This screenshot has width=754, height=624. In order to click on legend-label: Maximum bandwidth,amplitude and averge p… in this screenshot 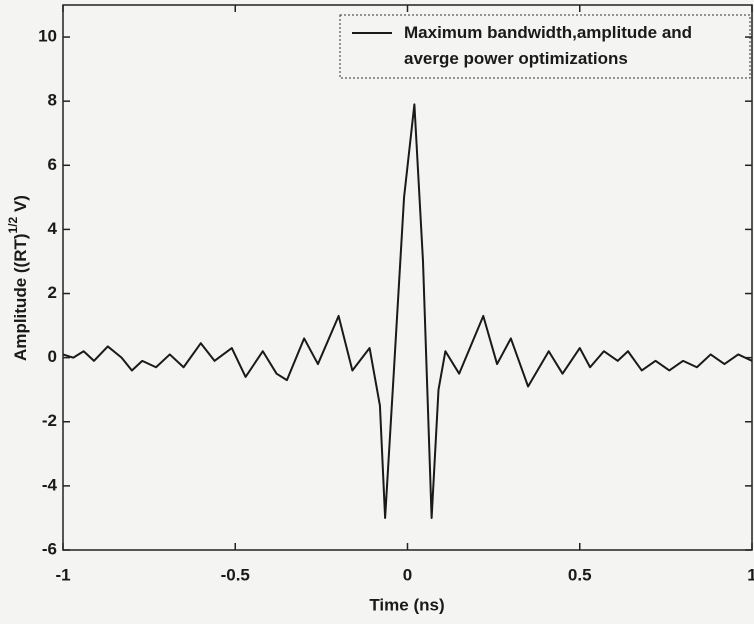, I will do `click(548, 45)`.